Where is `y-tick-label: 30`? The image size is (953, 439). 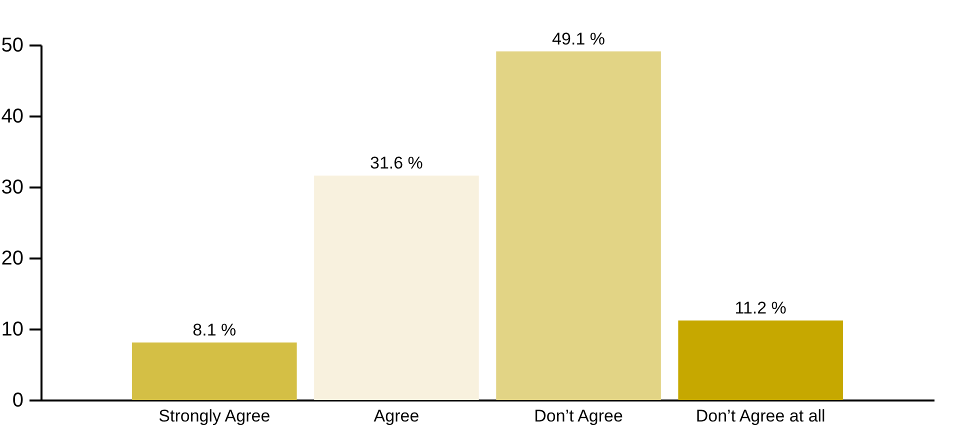 y-tick-label: 30 is located at coordinates (12, 187).